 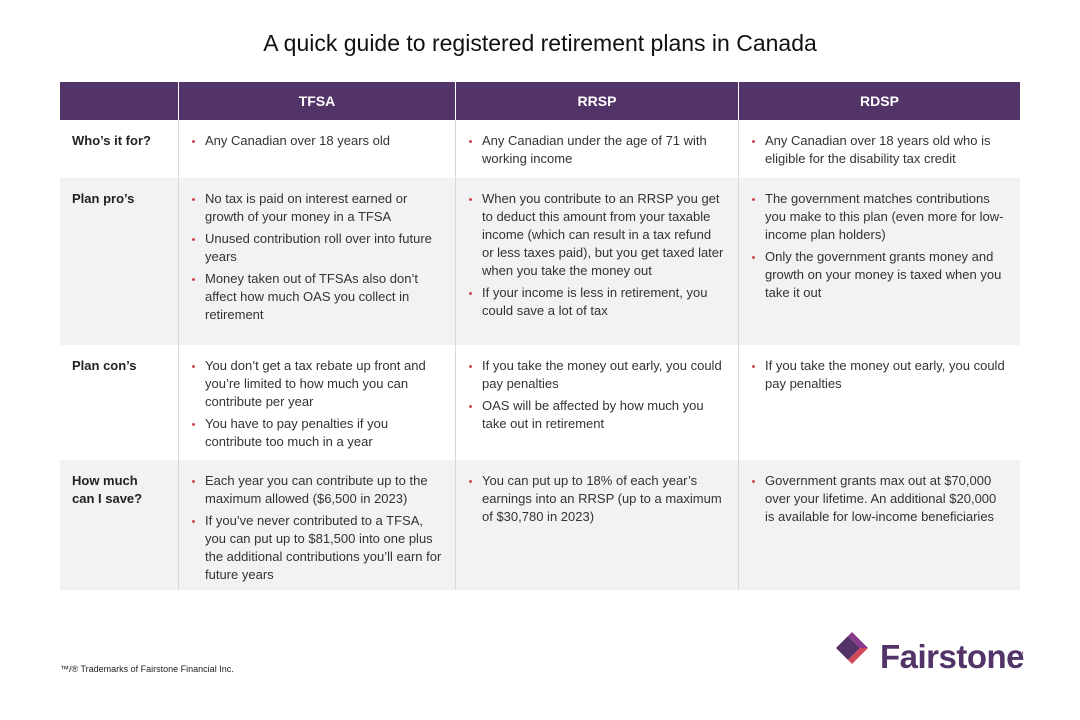 I want to click on row-label: Plan con’s, so click(x=104, y=365).